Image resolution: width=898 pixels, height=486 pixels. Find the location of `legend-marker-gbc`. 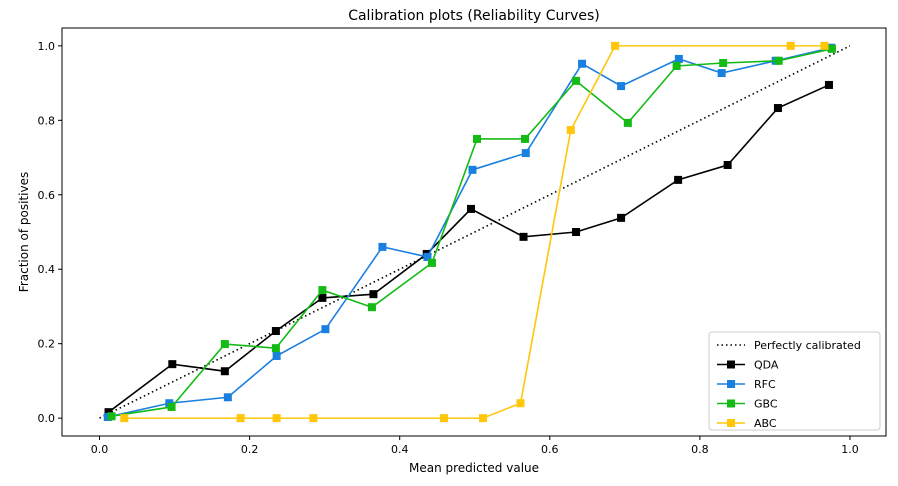

legend-marker-gbc is located at coordinates (731, 403).